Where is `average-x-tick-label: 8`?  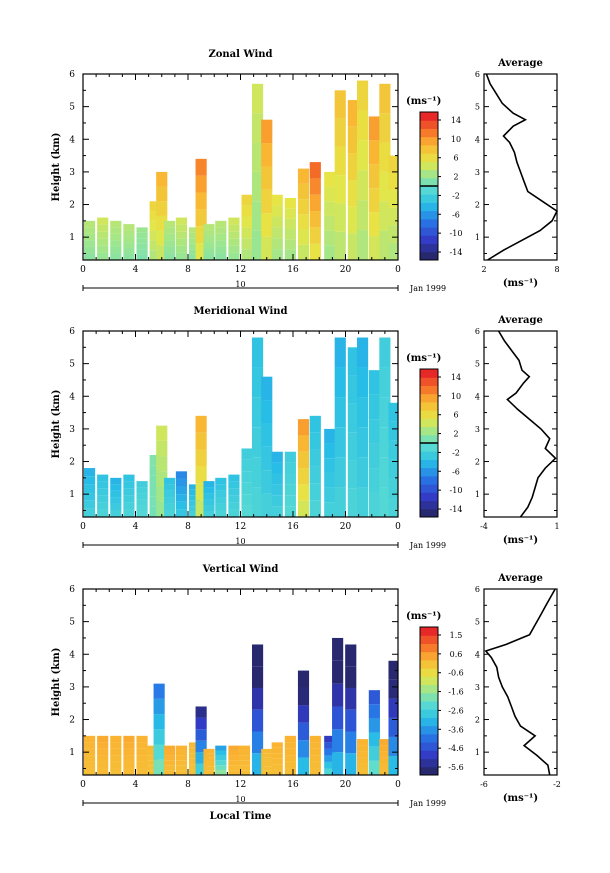 average-x-tick-label: 8 is located at coordinates (556, 269).